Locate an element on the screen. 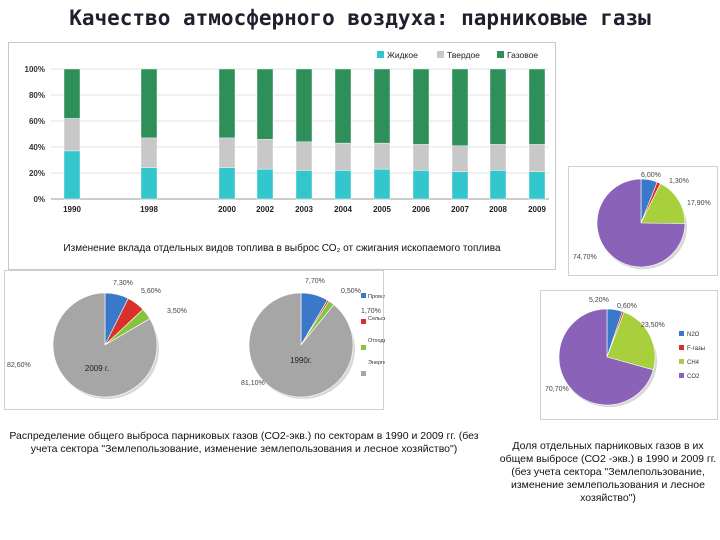  pie-center-label: 1990г. is located at coordinates (301, 360).